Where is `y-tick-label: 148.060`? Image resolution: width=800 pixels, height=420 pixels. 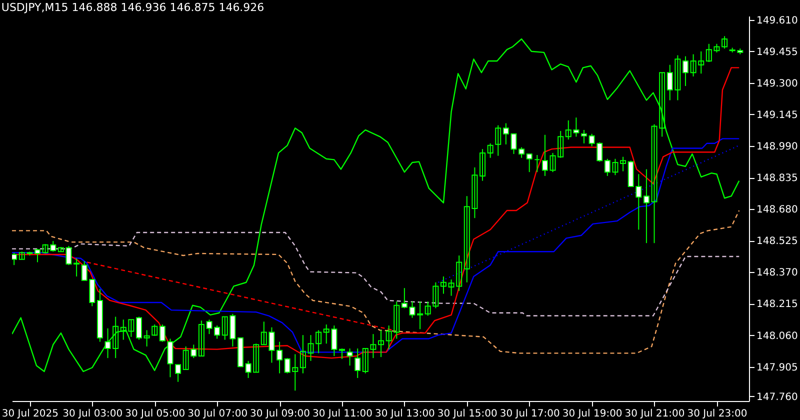 y-tick-label: 148.060 is located at coordinates (777, 336).